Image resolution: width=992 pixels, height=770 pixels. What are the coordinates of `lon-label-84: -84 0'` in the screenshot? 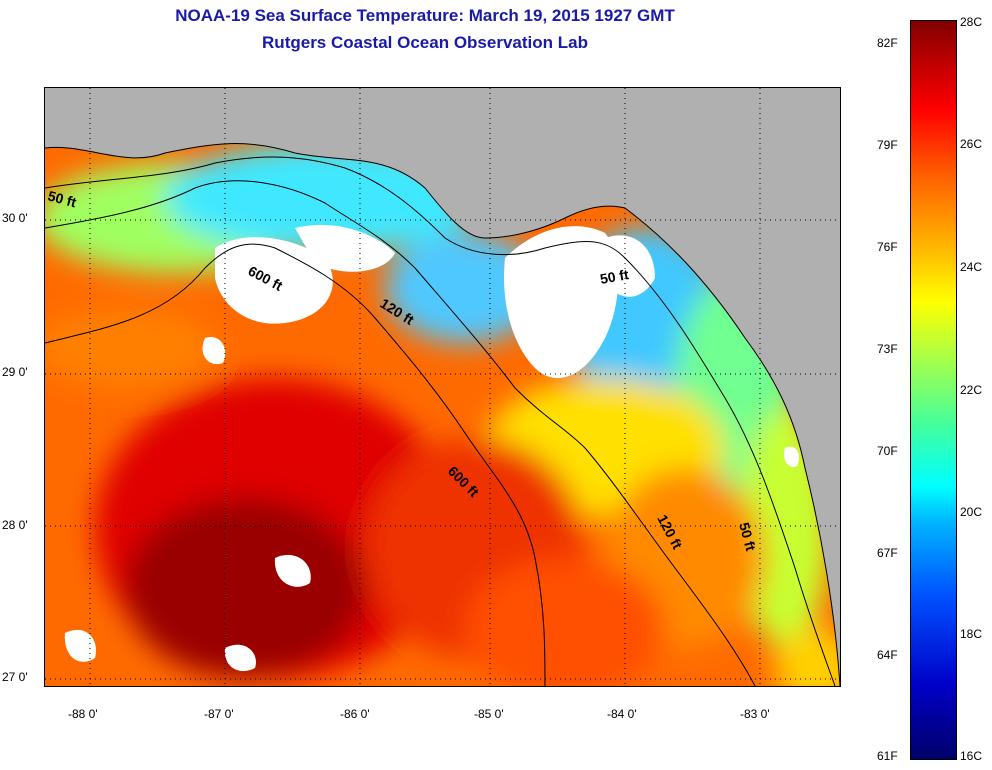 It's located at (622, 714).